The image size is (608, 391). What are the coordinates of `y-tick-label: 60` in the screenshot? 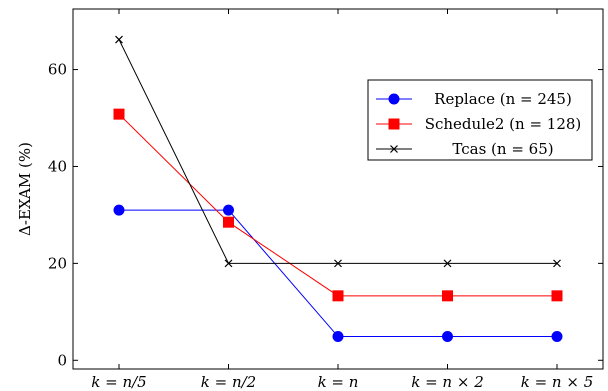 It's located at (57, 70).